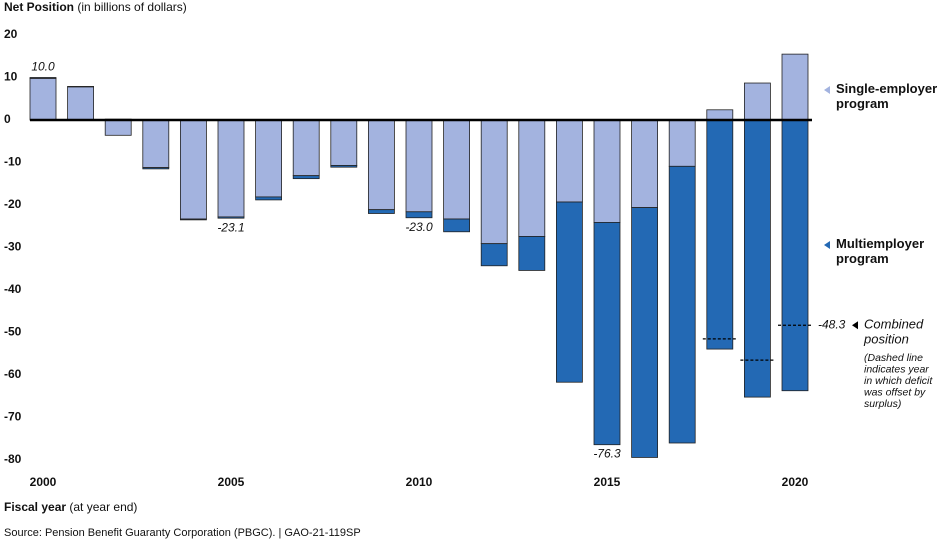 The width and height of the screenshot is (945, 541). What do you see at coordinates (419, 227) in the screenshot?
I see `value-label: -23.0` at bounding box center [419, 227].